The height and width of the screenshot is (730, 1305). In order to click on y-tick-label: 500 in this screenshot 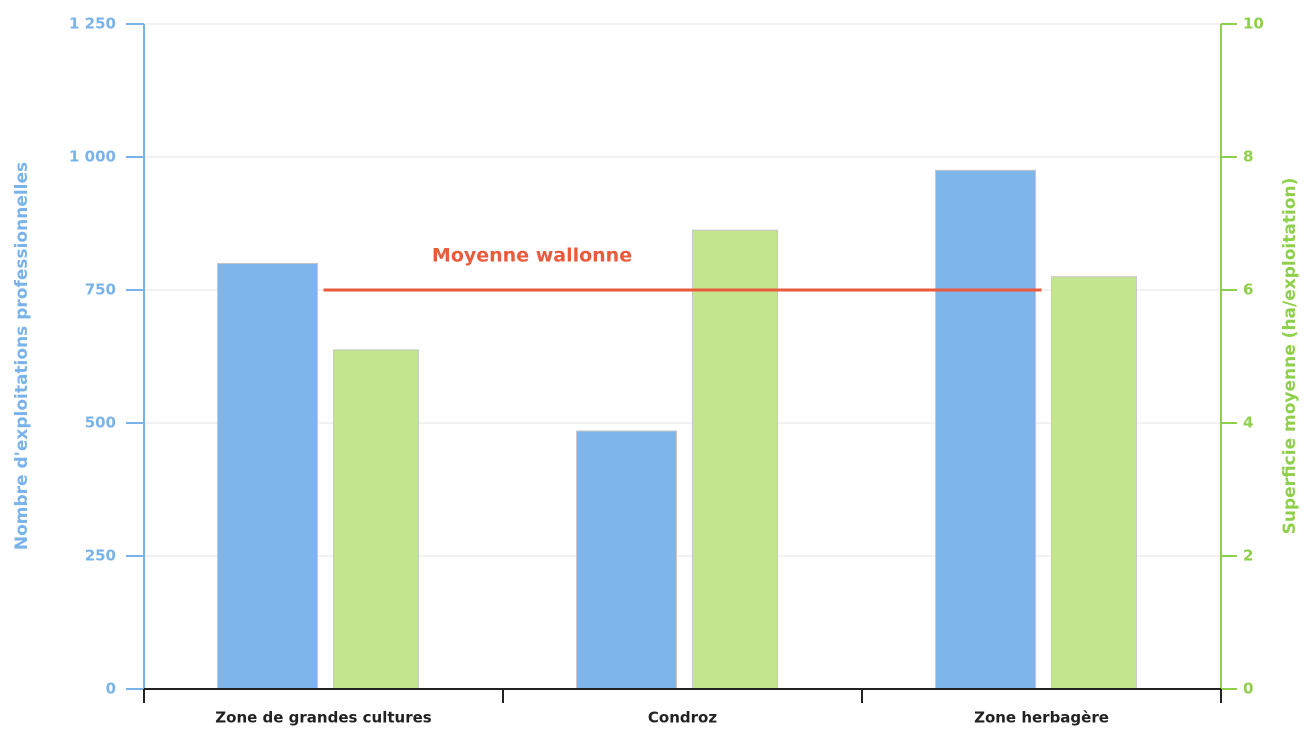, I will do `click(100, 423)`.